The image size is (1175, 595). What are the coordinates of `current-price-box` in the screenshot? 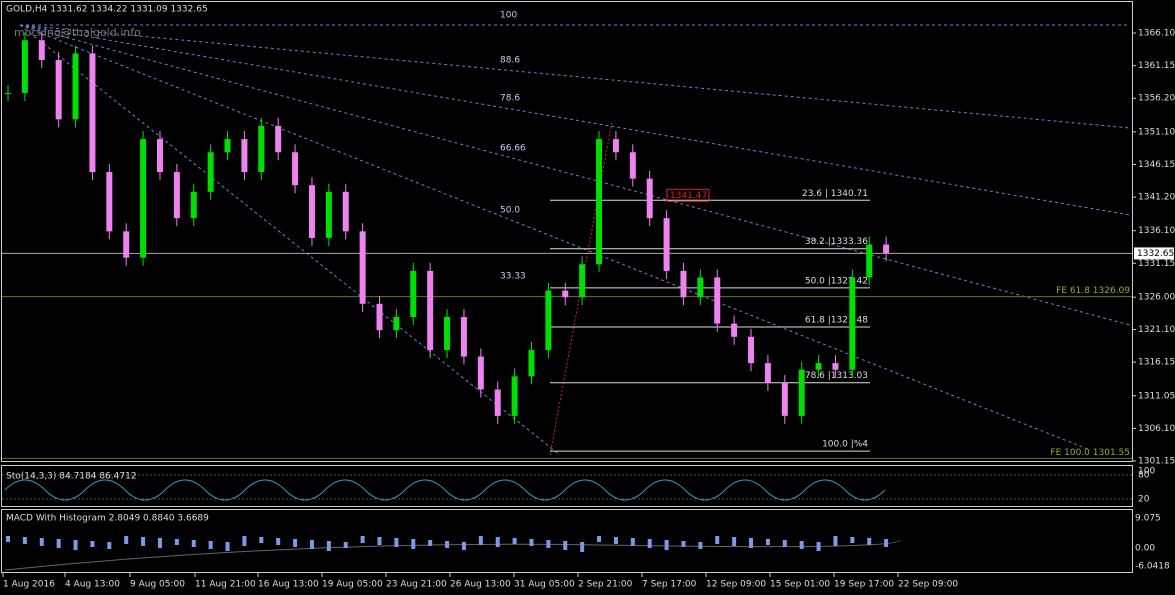 It's located at (1154, 253).